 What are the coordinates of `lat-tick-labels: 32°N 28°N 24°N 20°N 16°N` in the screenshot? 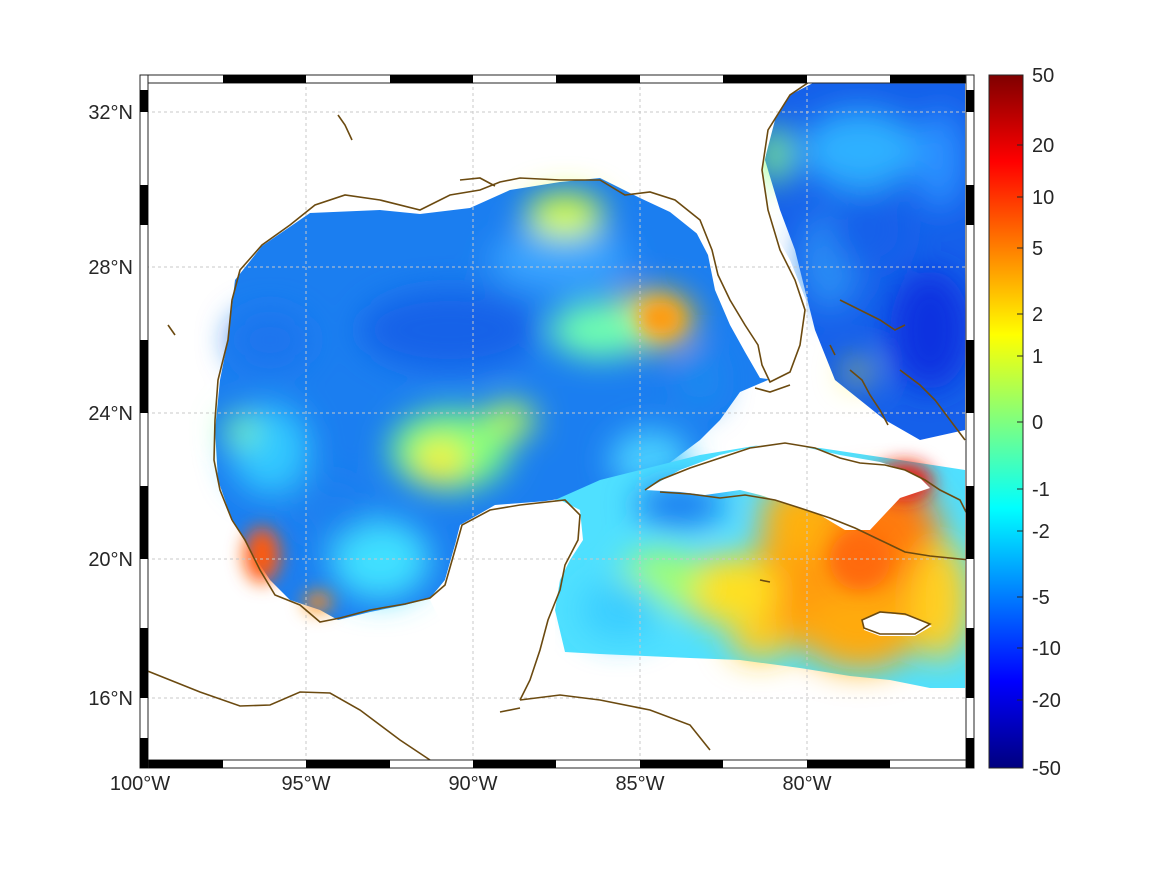 It's located at (110, 406).